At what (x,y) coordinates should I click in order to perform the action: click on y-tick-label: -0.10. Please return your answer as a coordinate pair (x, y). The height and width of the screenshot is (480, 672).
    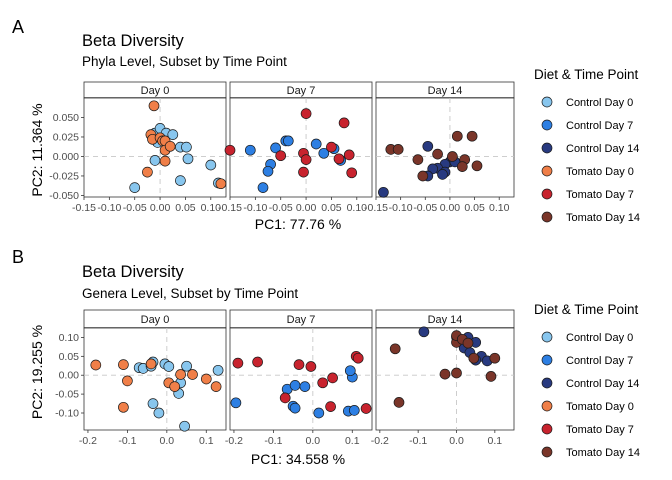
    Looking at the image, I should click on (67, 414).